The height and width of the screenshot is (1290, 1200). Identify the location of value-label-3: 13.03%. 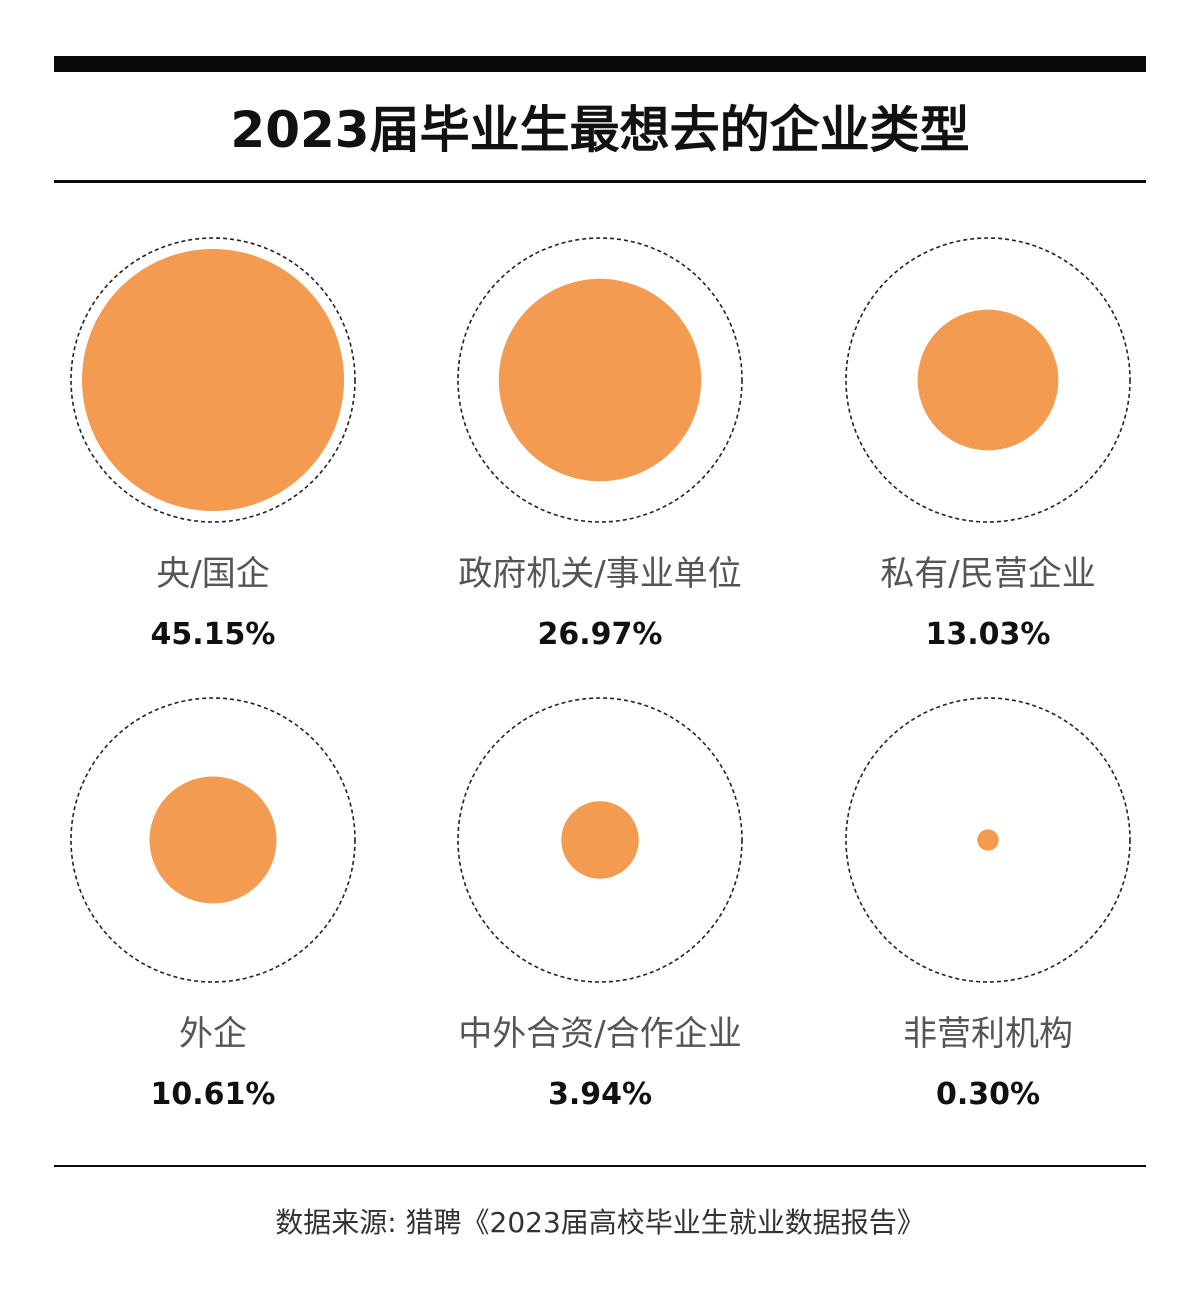
(988, 634).